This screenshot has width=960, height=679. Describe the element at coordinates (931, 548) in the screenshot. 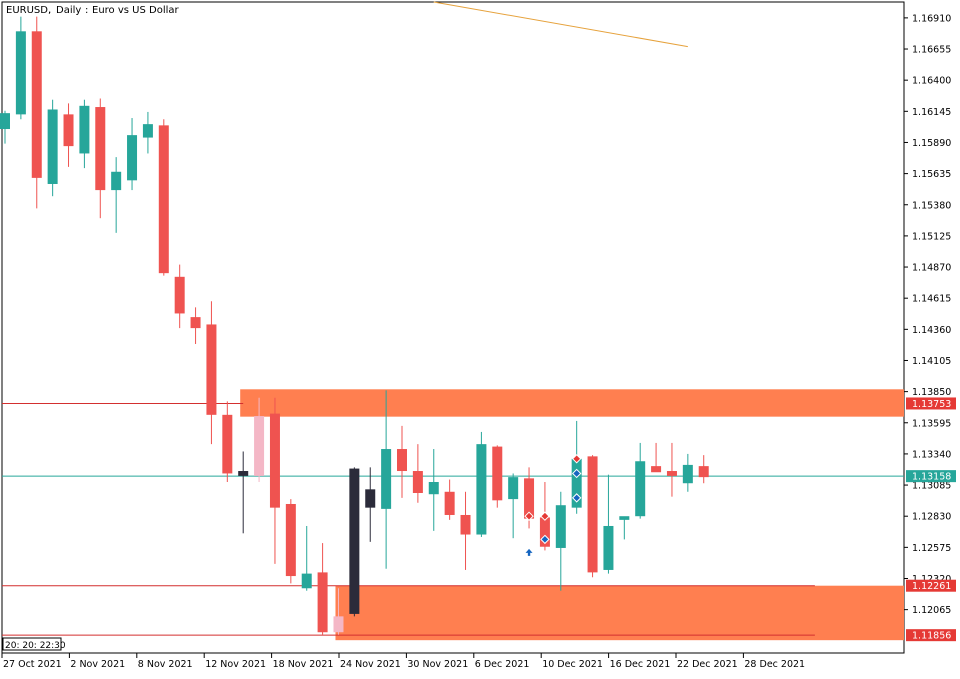

I see `y-tick-label: 1.12575` at that location.